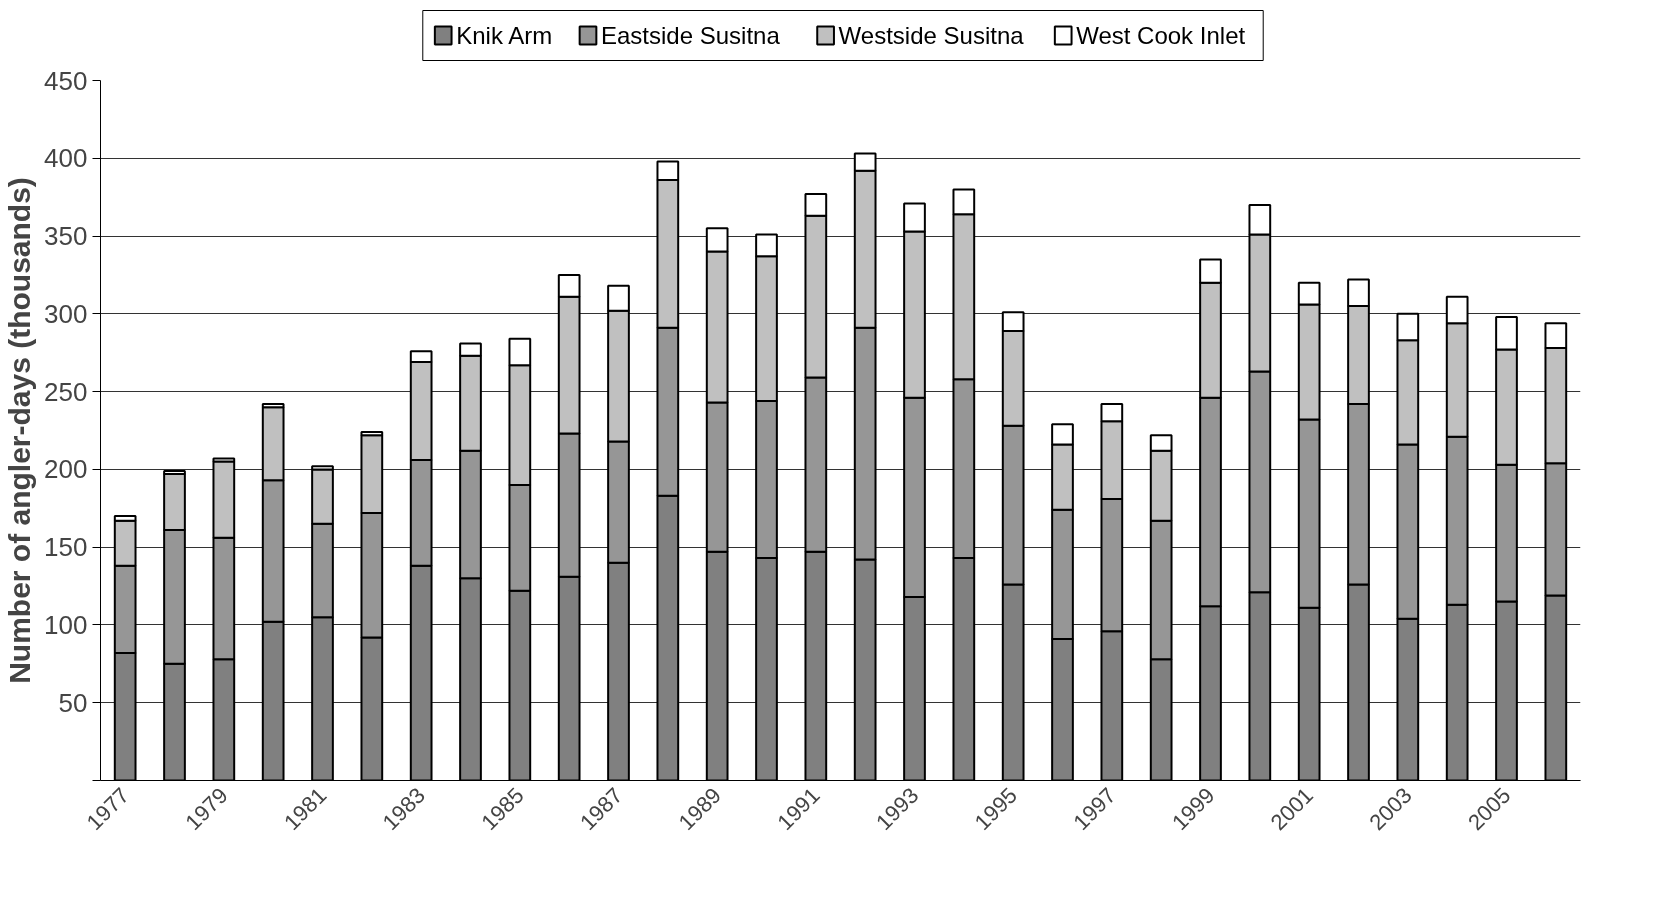 The image size is (1667, 906). What do you see at coordinates (504, 35) in the screenshot?
I see `legend-label: Knik Arm` at bounding box center [504, 35].